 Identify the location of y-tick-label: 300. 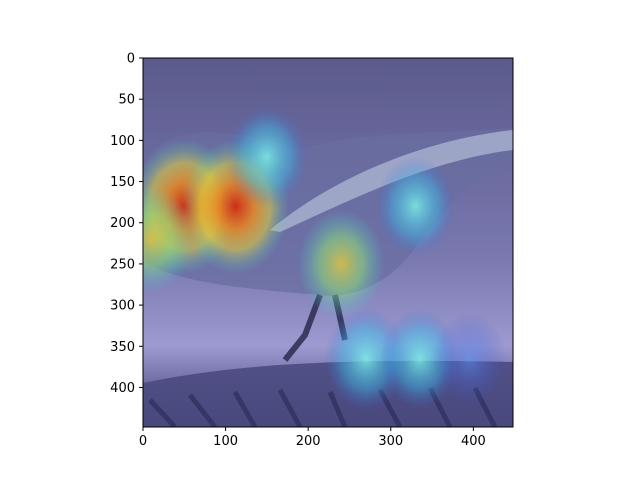
(122, 306).